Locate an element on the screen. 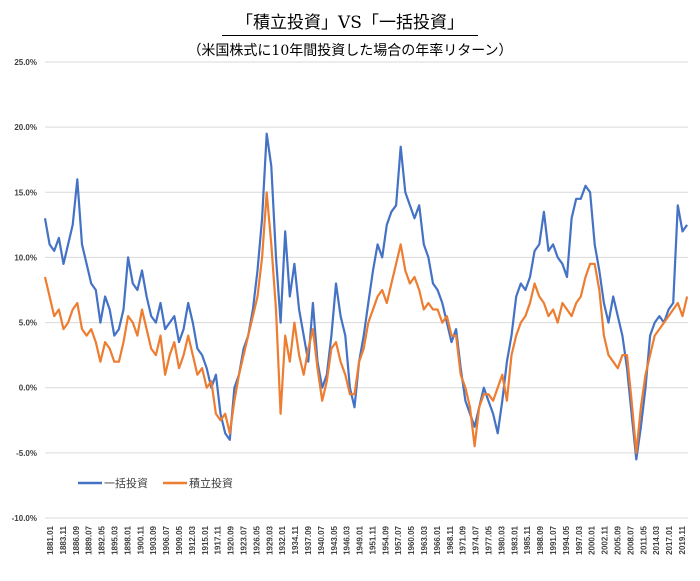  x-tick-label: 2008.07 is located at coordinates (630, 539).